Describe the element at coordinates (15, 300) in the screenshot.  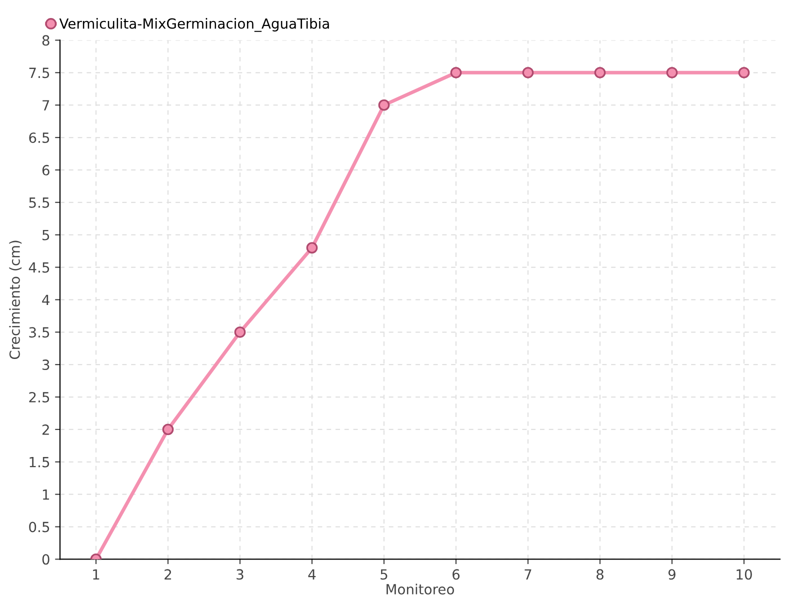
I see `y-axis-title: Crecimiento (cm)` at that location.